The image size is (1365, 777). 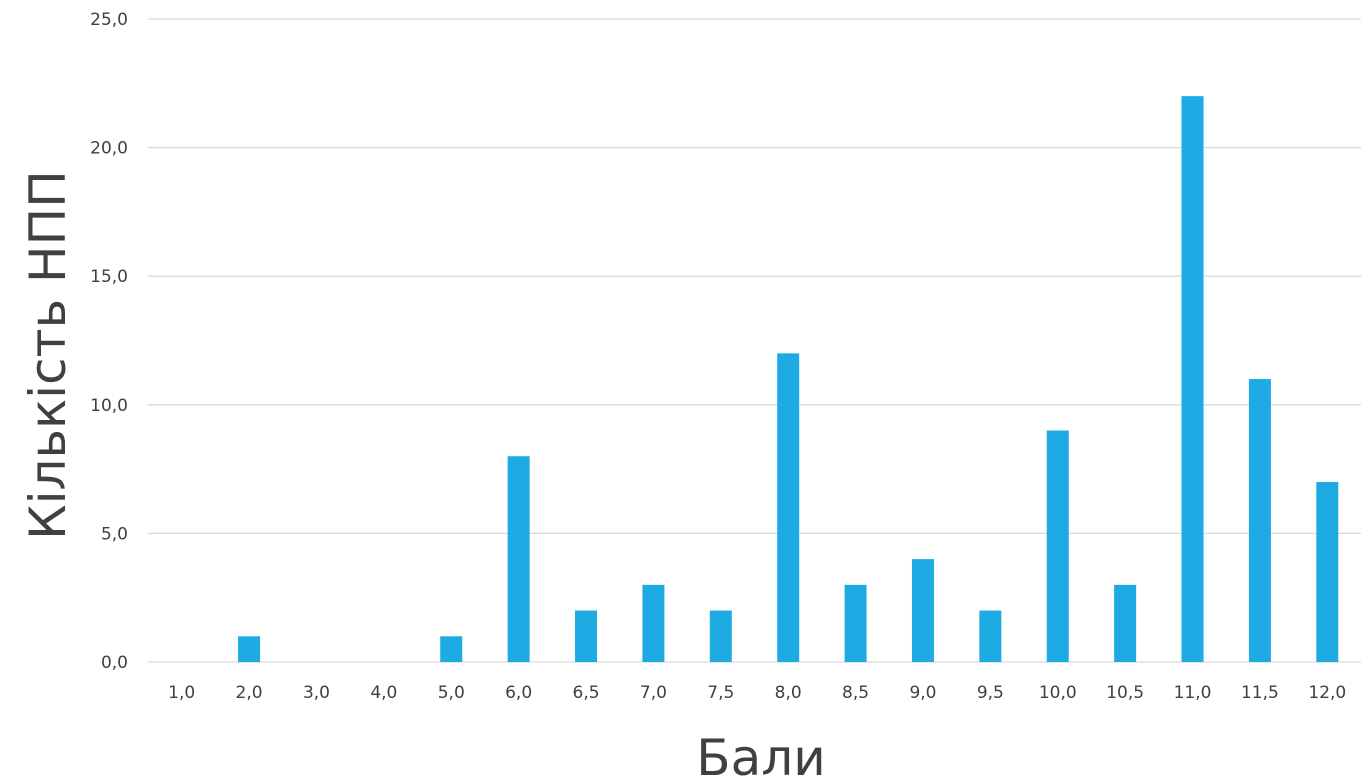 I want to click on x-tick-label: 10,5, so click(x=1125, y=693).